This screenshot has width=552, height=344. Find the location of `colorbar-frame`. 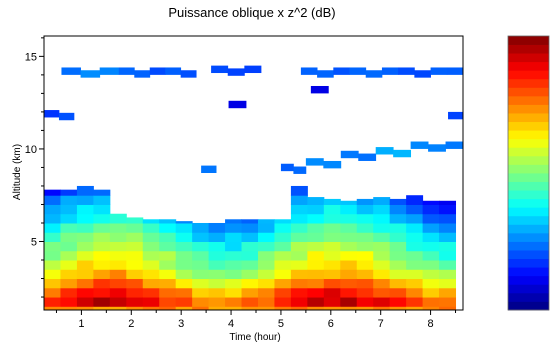

colorbar-frame is located at coordinates (528, 173).